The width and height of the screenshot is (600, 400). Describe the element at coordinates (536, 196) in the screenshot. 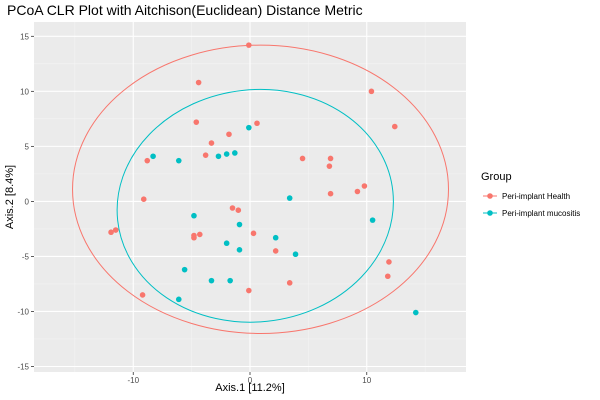

I see `legend-label-peri-implant-health: Peri-implant Health` at that location.